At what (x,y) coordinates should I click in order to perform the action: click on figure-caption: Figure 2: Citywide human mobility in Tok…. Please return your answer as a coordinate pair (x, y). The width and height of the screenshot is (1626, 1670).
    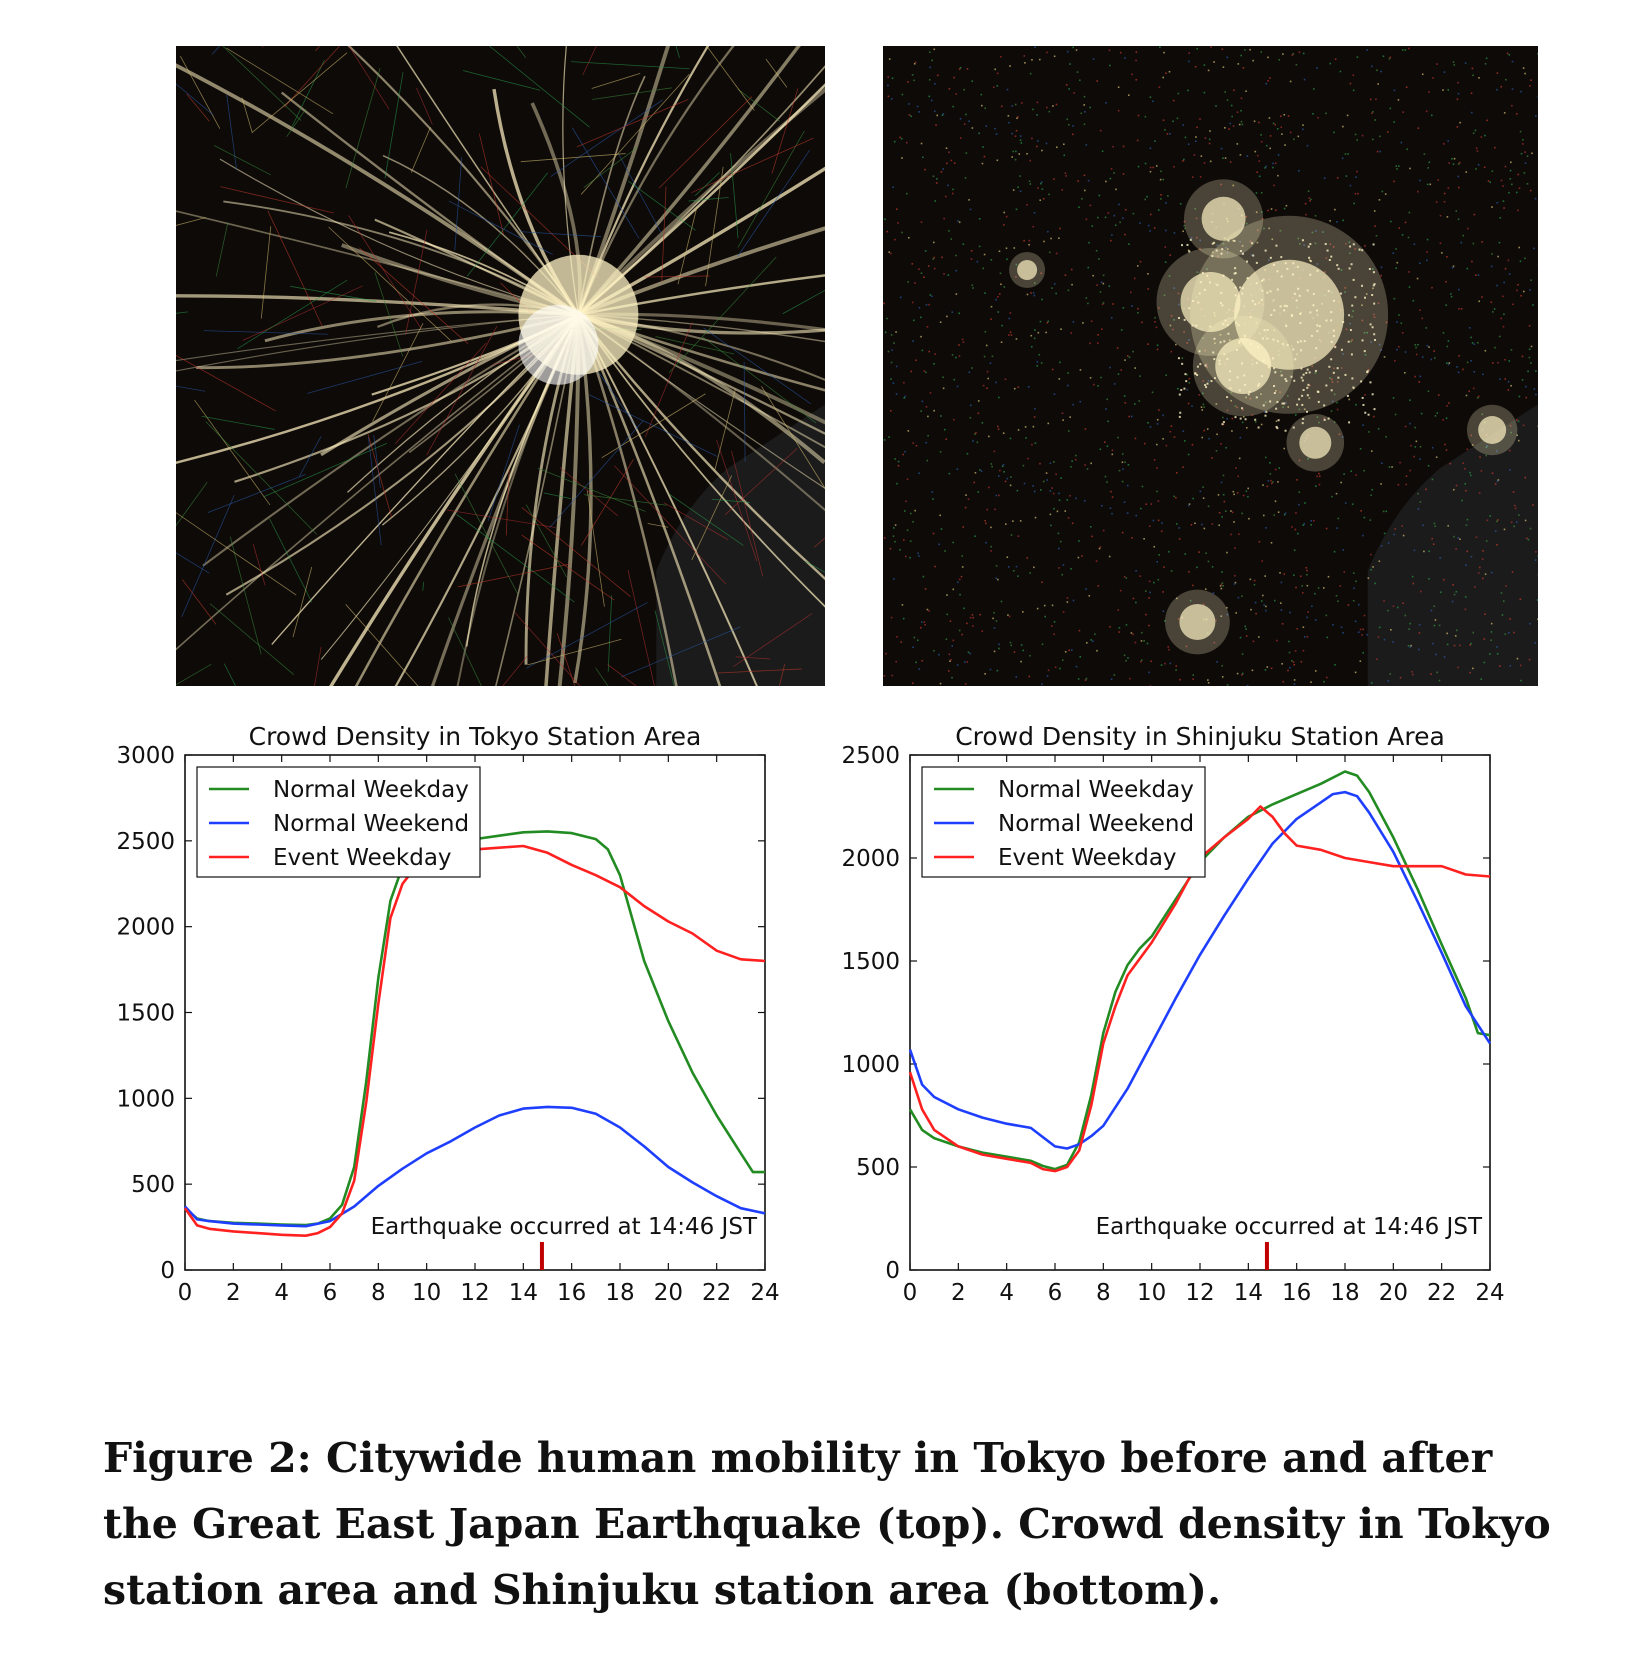
    Looking at the image, I should click on (827, 1524).